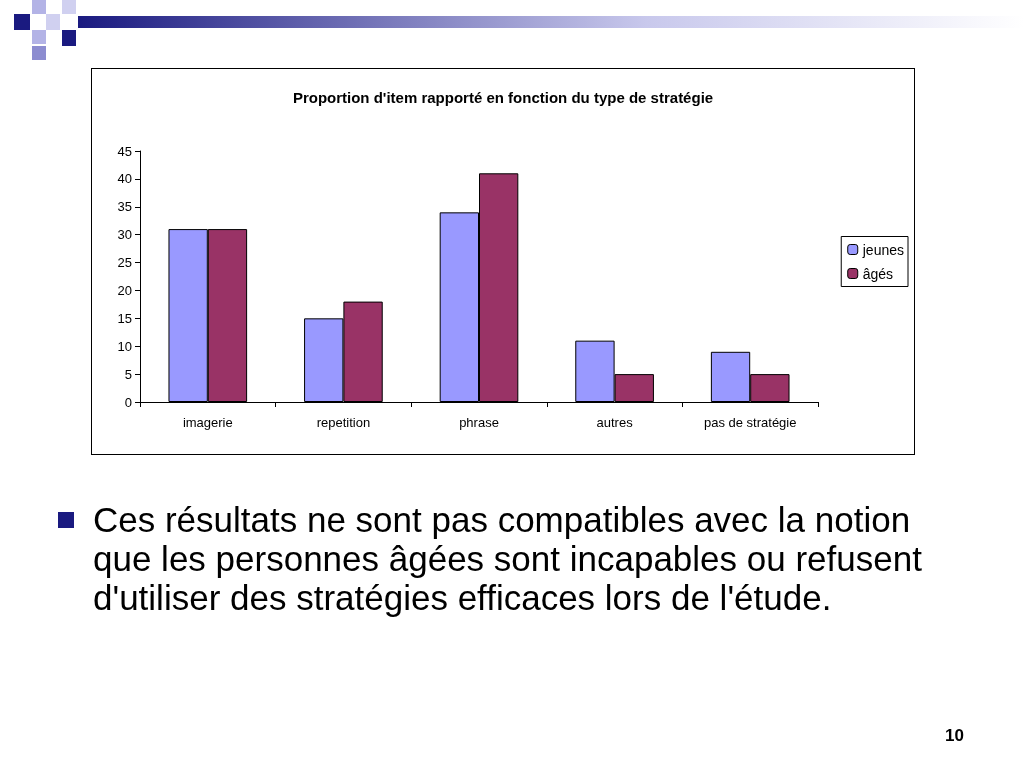 This screenshot has height=768, width=1024. What do you see at coordinates (615, 422) in the screenshot?
I see `x-tick-label: autres` at bounding box center [615, 422].